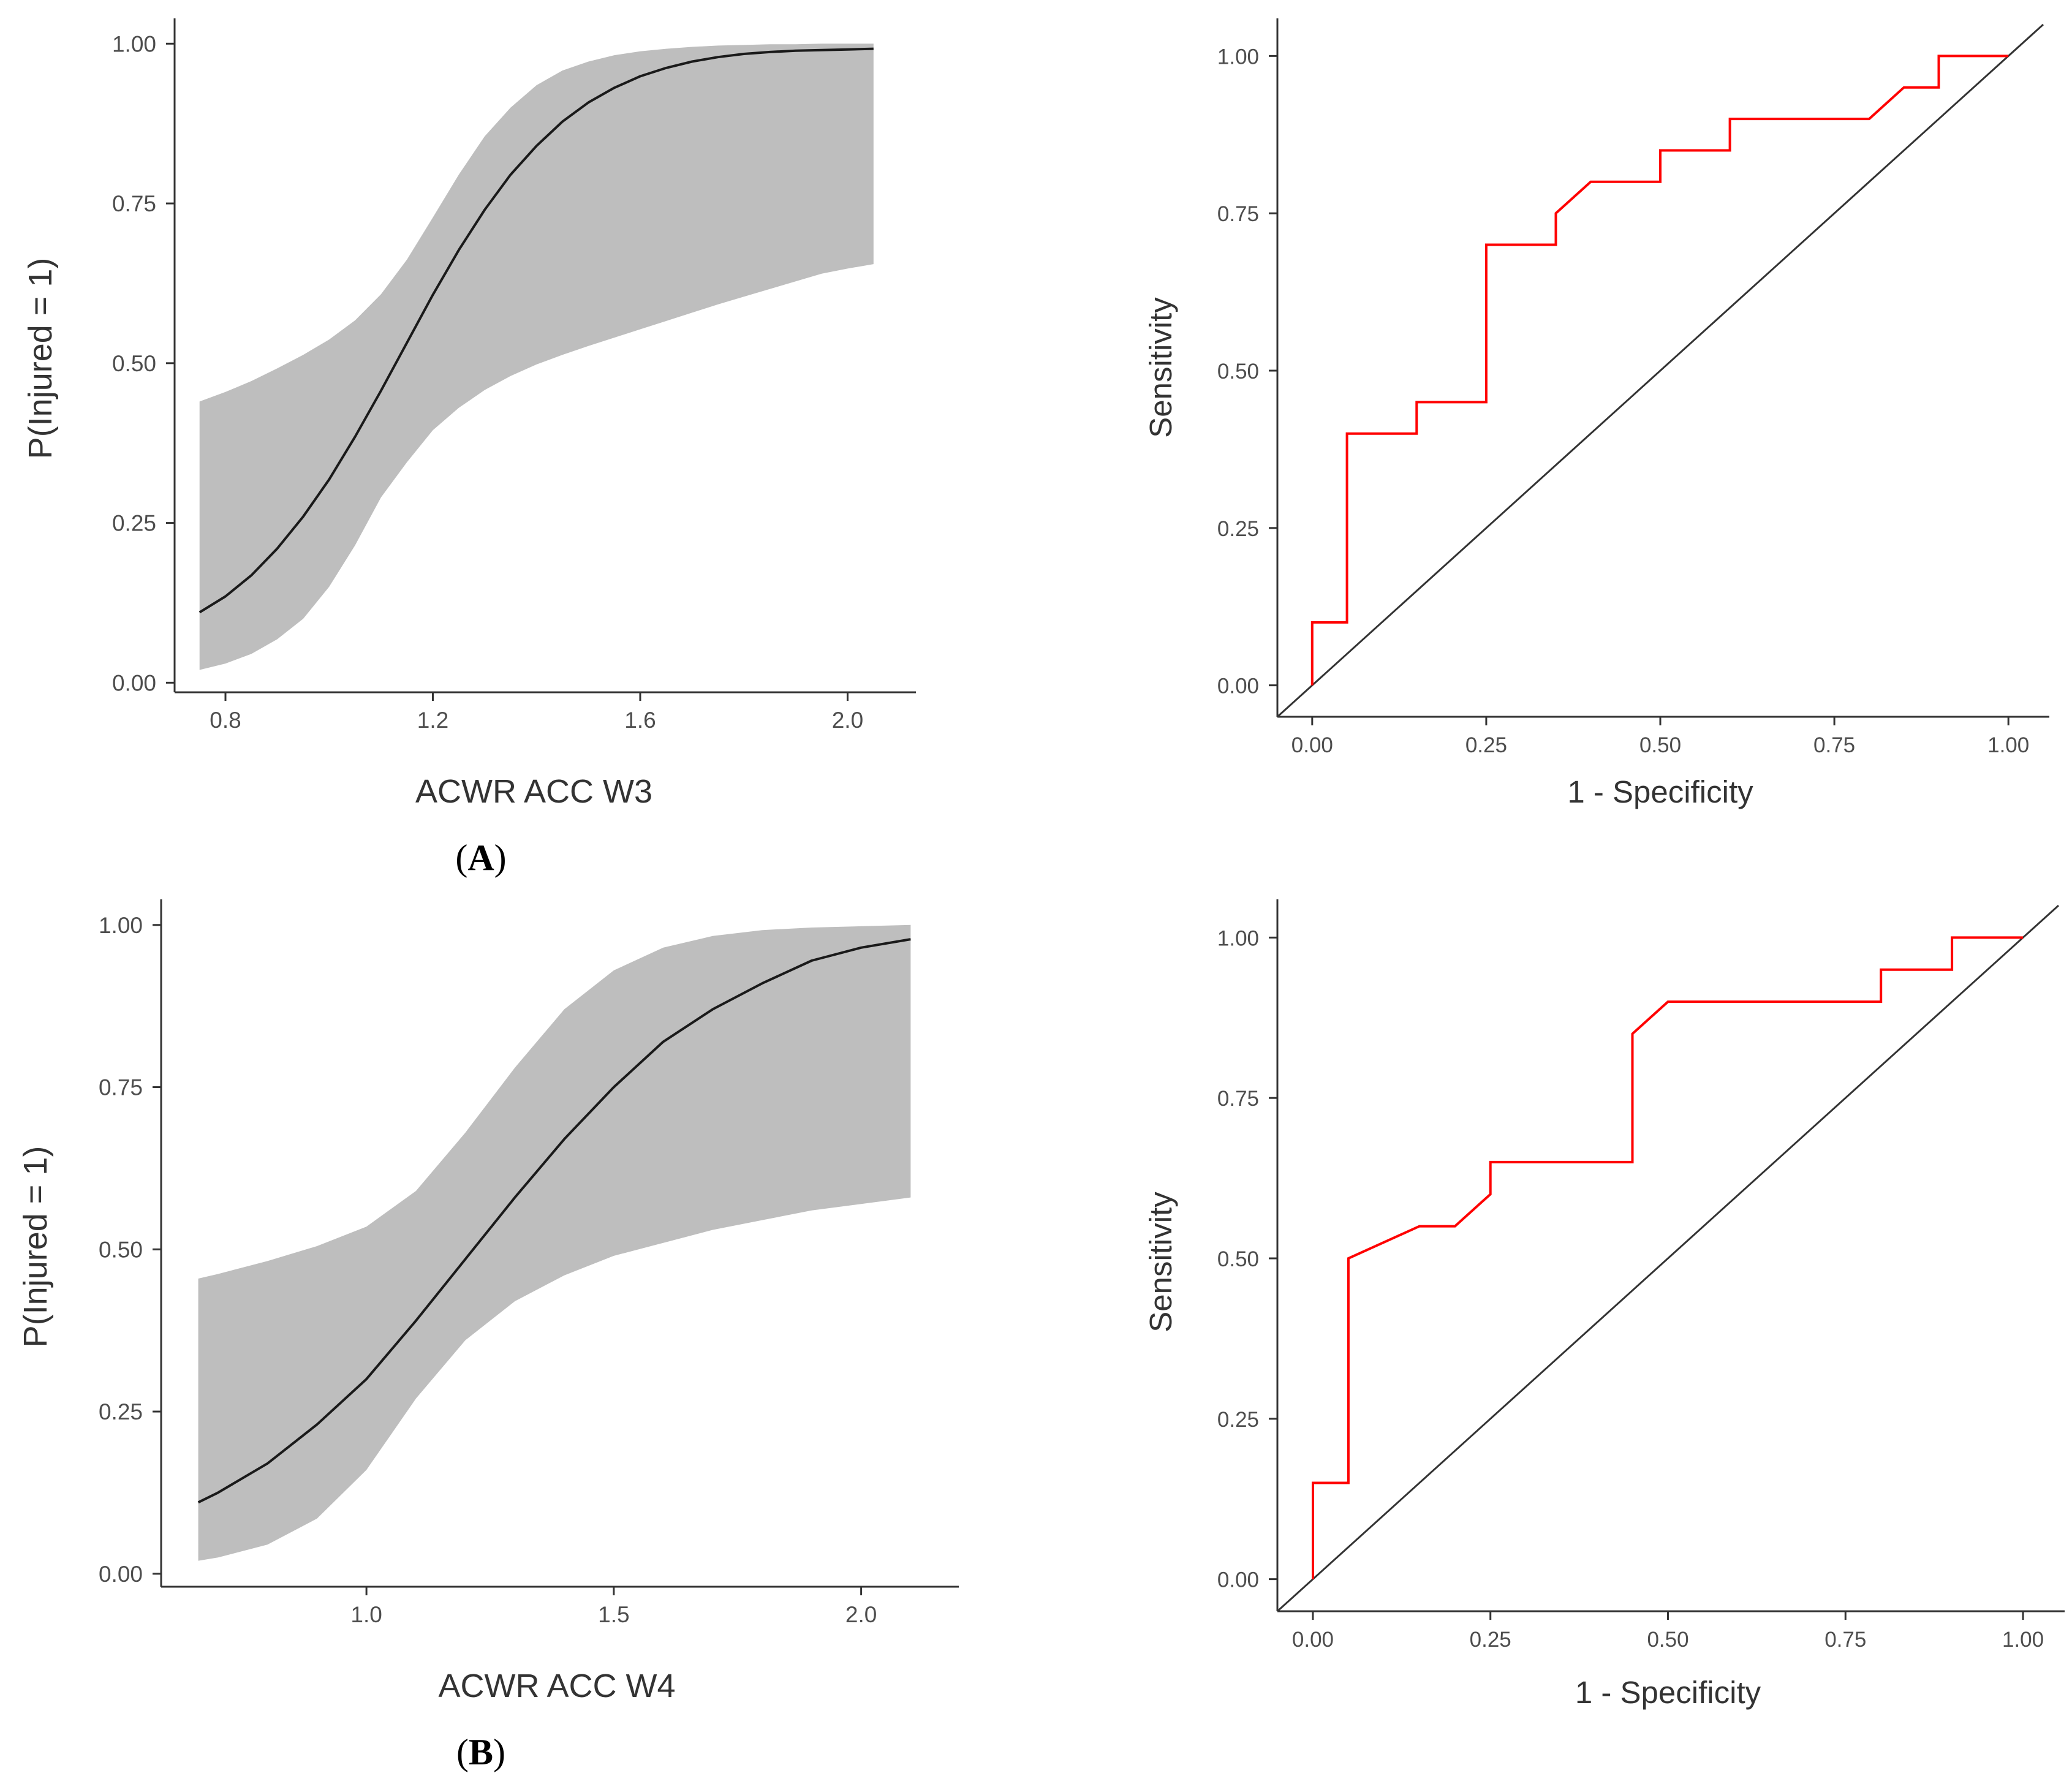 Image resolution: width=2072 pixels, height=1784 pixels. What do you see at coordinates (613, 1614) in the screenshot?
I see `x-tick-label: 1.5` at bounding box center [613, 1614].